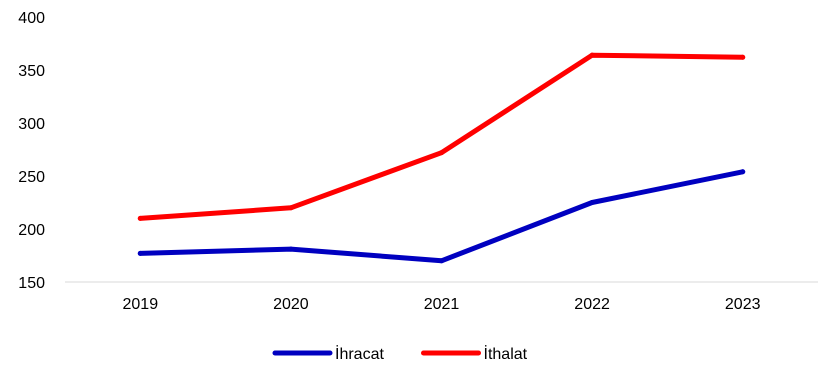  Describe the element at coordinates (291, 304) in the screenshot. I see `x-tick-label: 2020` at that location.